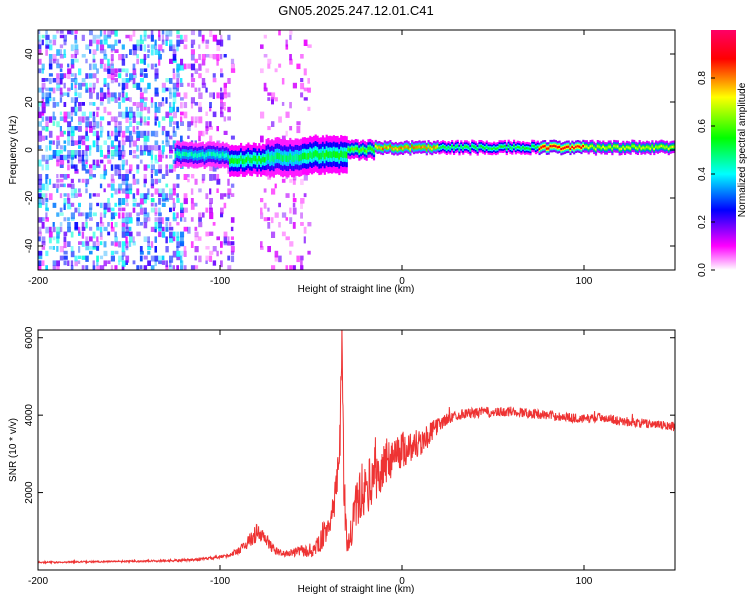 Image resolution: width=750 pixels, height=600 pixels. Describe the element at coordinates (29, 197) in the screenshot. I see `spectrogram-y-tick-label: -20` at that location.